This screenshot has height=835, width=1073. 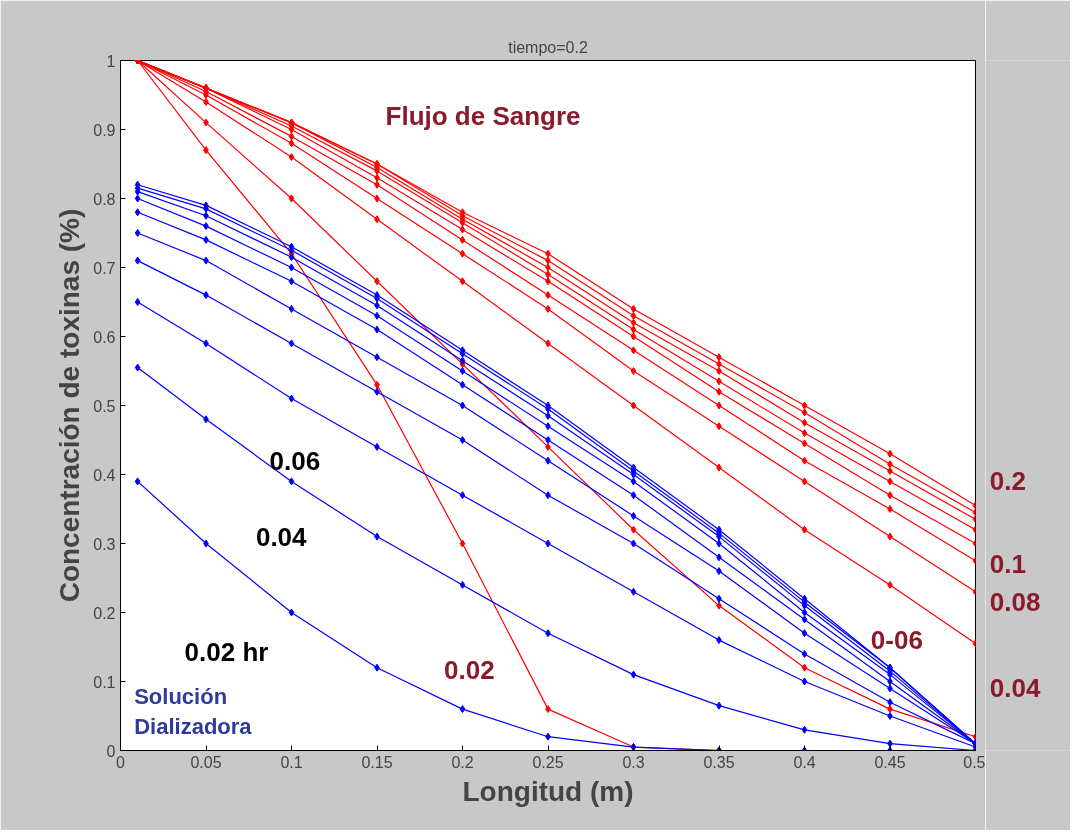 I want to click on y-tick-label: 0.8, so click(x=104, y=199).